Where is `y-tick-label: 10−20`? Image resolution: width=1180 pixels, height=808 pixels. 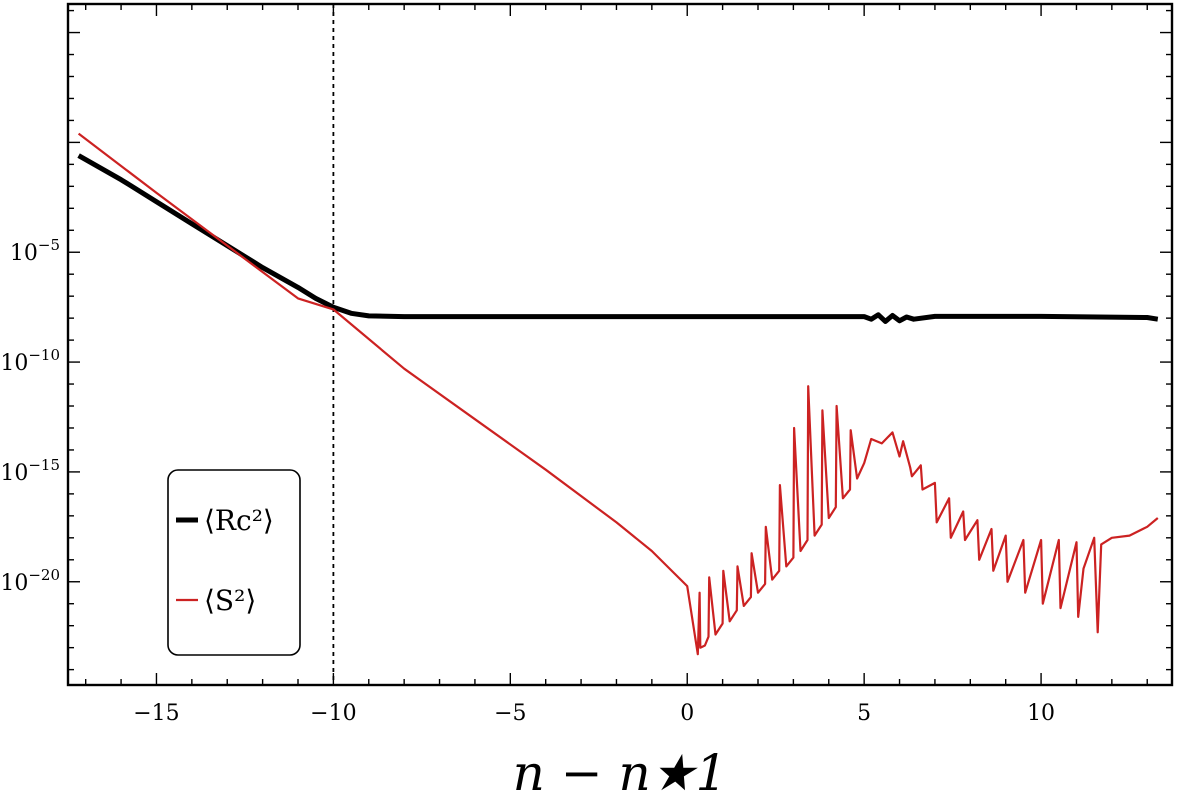
y-tick-label: 10−20 is located at coordinates (30, 581).